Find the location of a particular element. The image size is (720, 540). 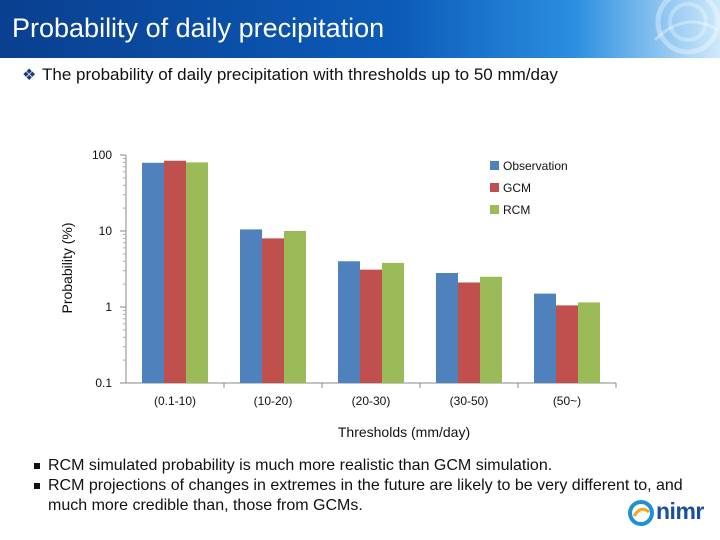

y-tick-label: 1 is located at coordinates (108, 307).